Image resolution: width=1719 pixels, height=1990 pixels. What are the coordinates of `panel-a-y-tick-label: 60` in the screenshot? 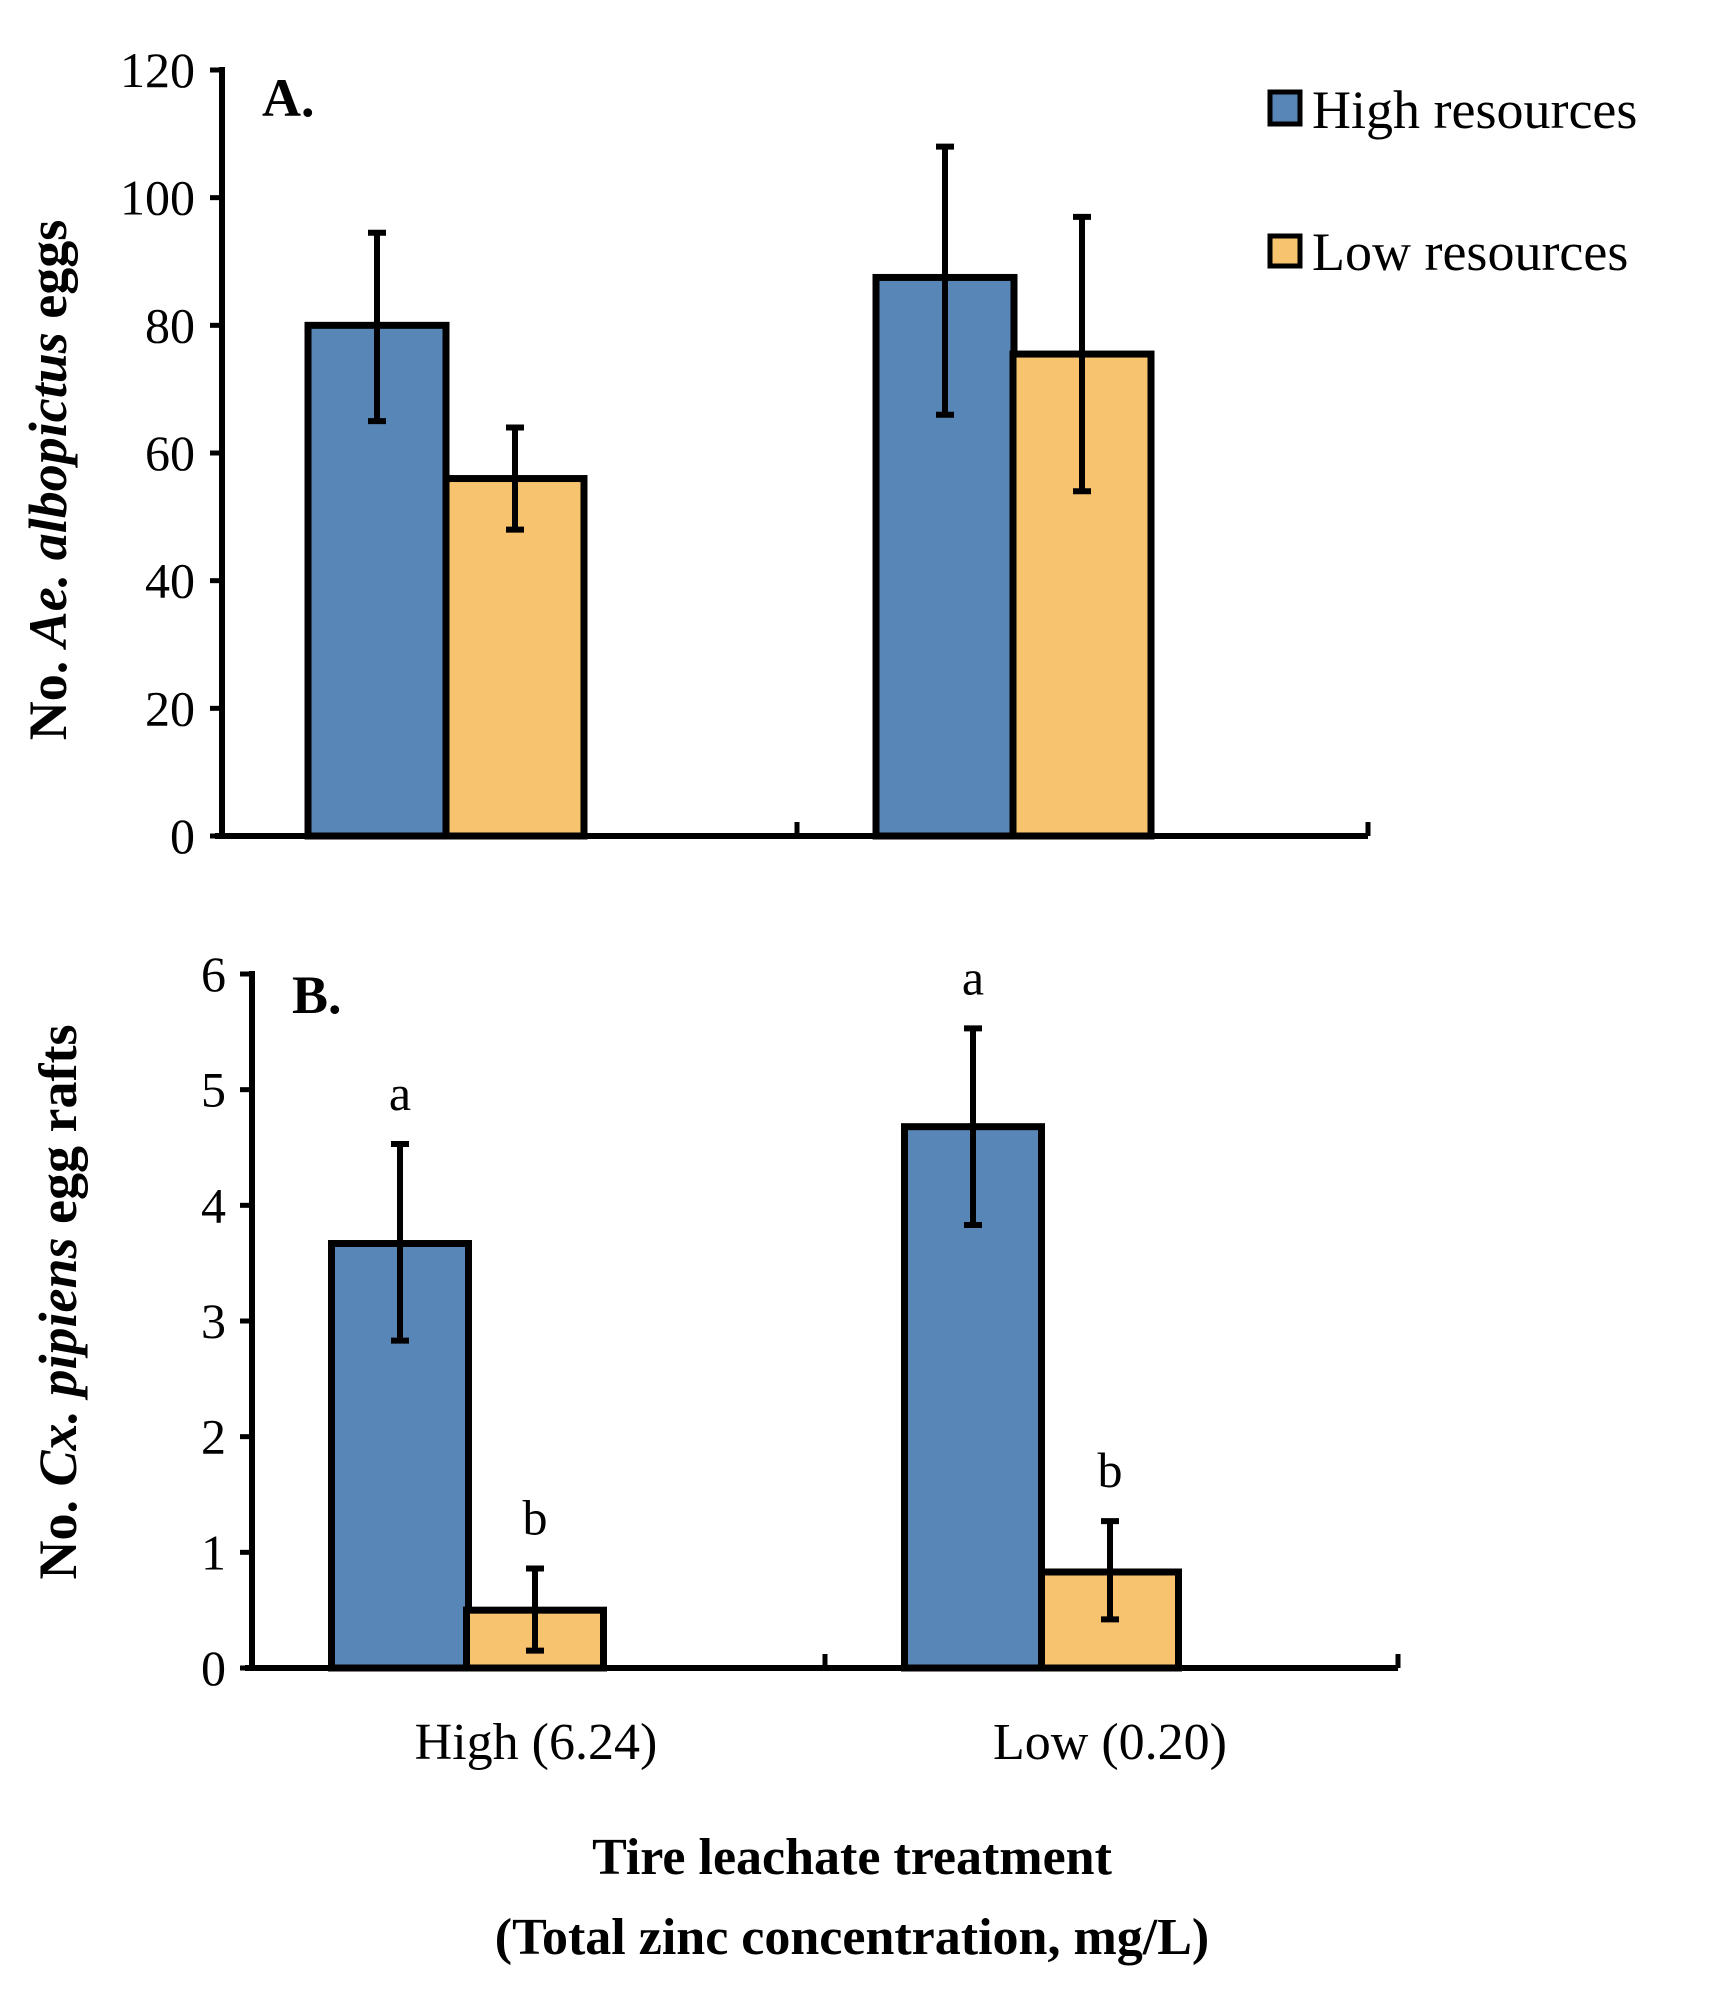 It's located at (170, 453).